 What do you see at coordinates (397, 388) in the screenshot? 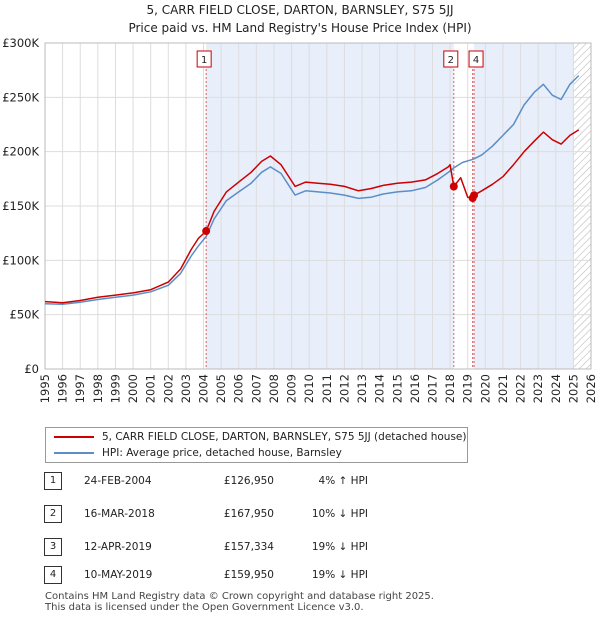
I see `x-tick-label: 2015` at bounding box center [397, 388].